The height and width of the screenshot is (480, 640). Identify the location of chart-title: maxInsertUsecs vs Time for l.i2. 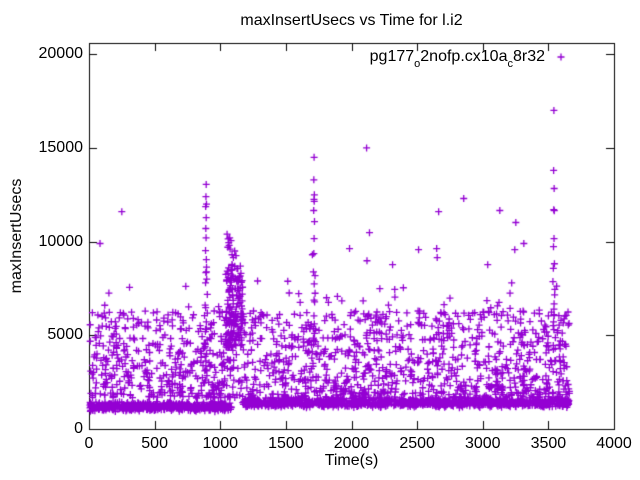
(351, 20).